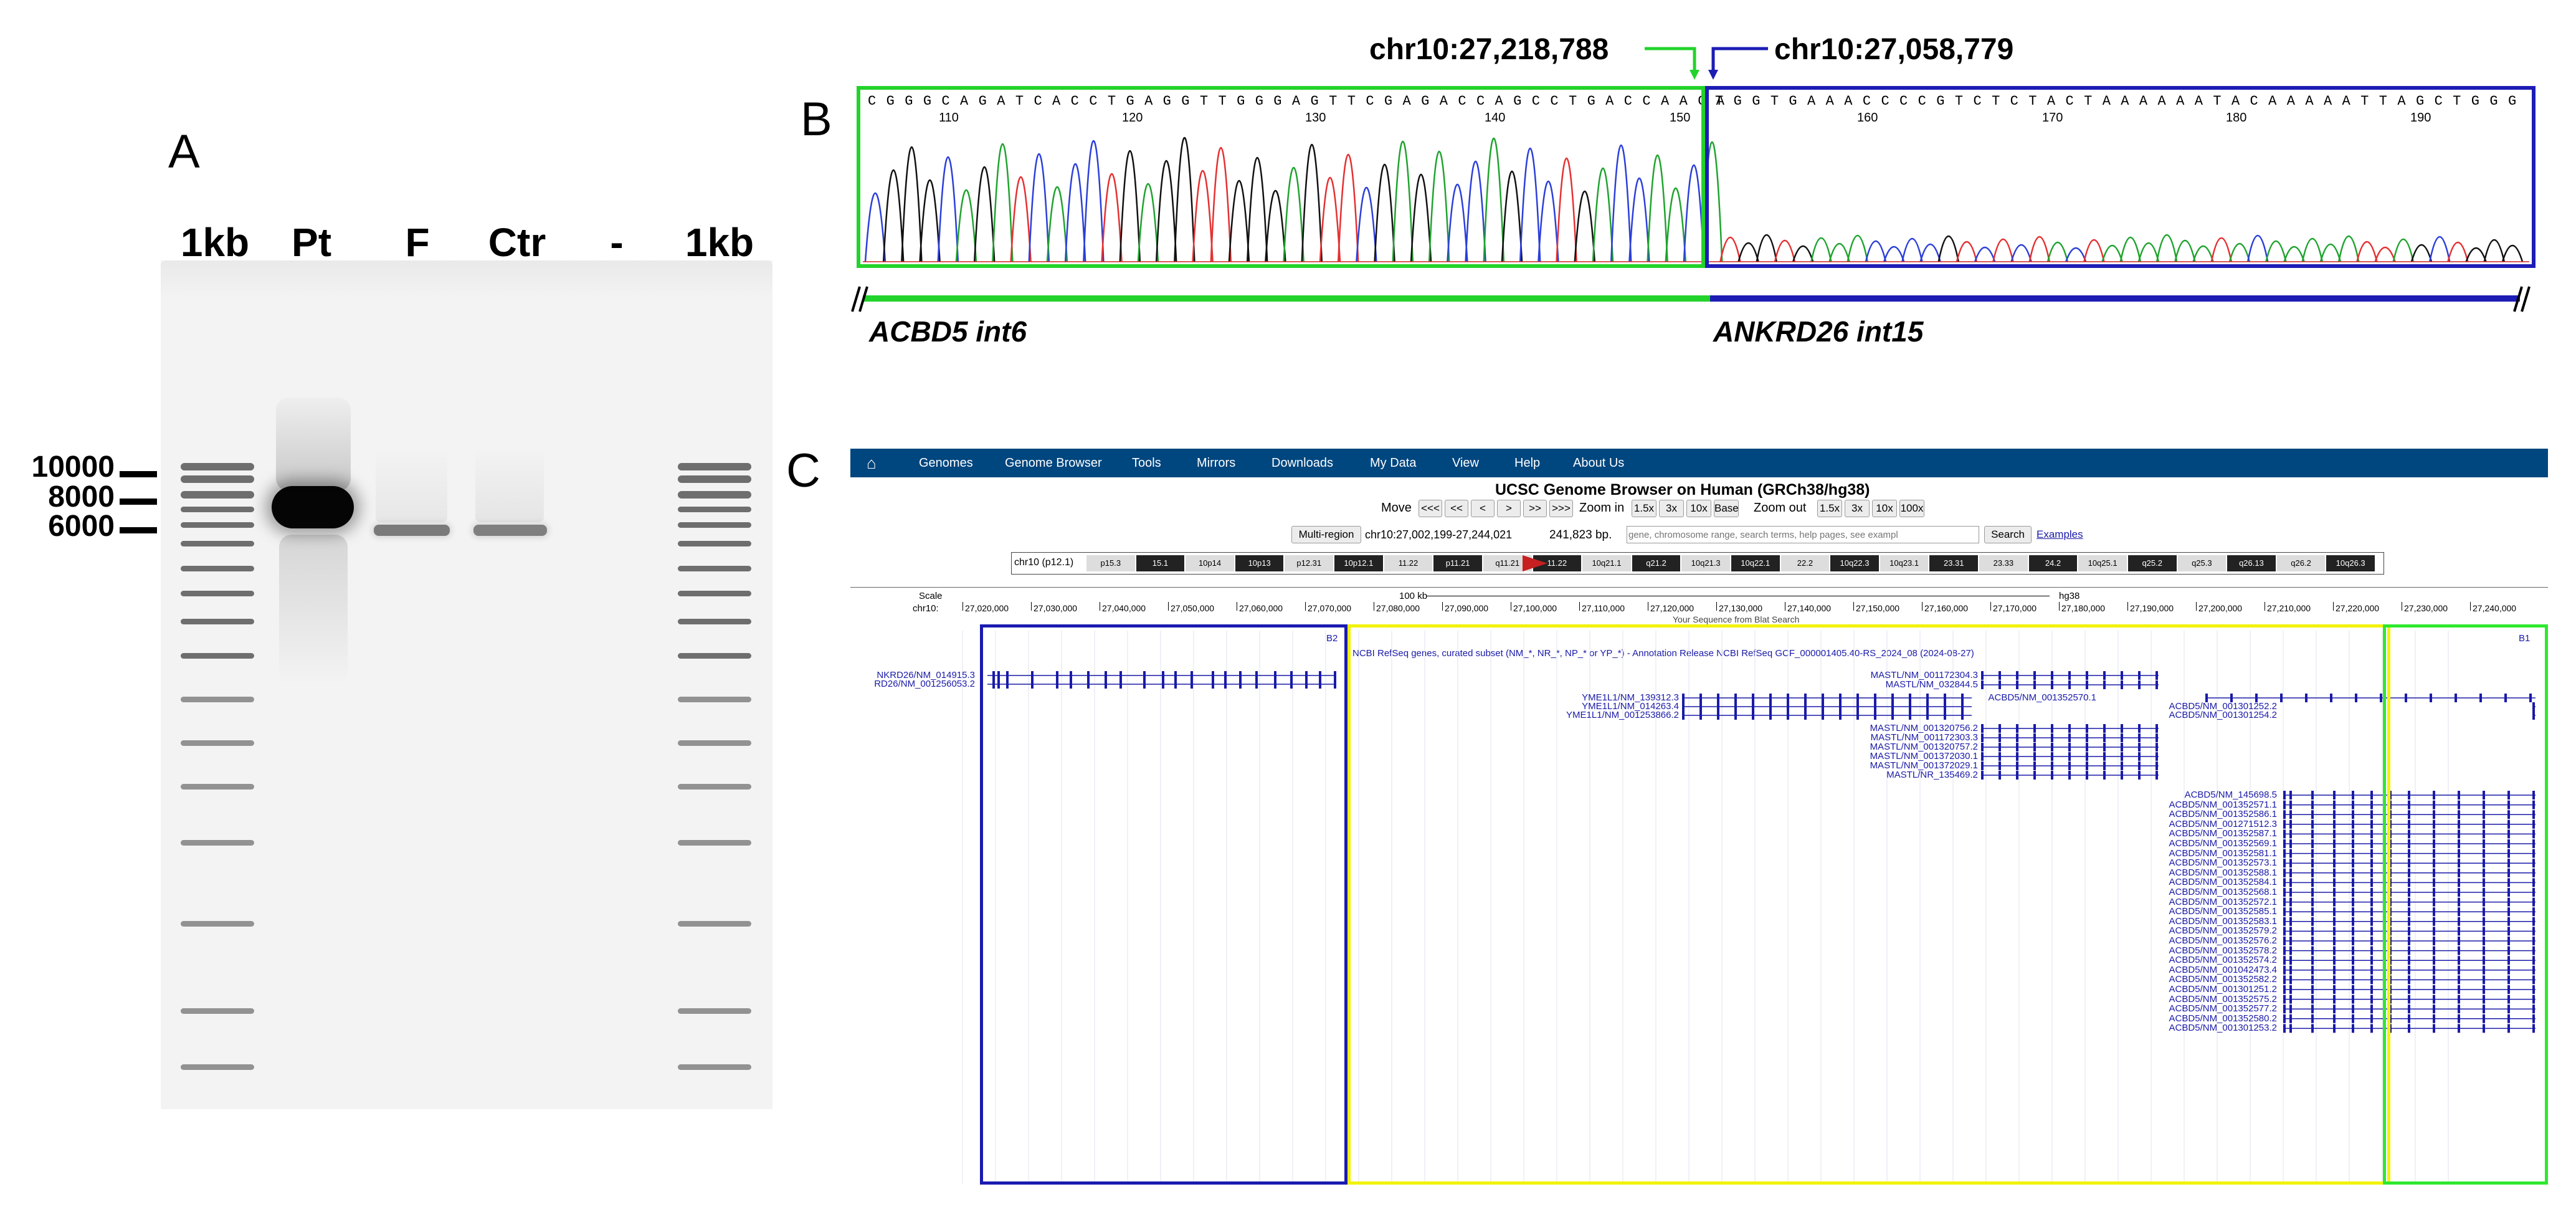 Image resolution: width=2576 pixels, height=1212 pixels. Describe the element at coordinates (1053, 463) in the screenshot. I see `nav-genome-browser: Genome Browser` at that location.